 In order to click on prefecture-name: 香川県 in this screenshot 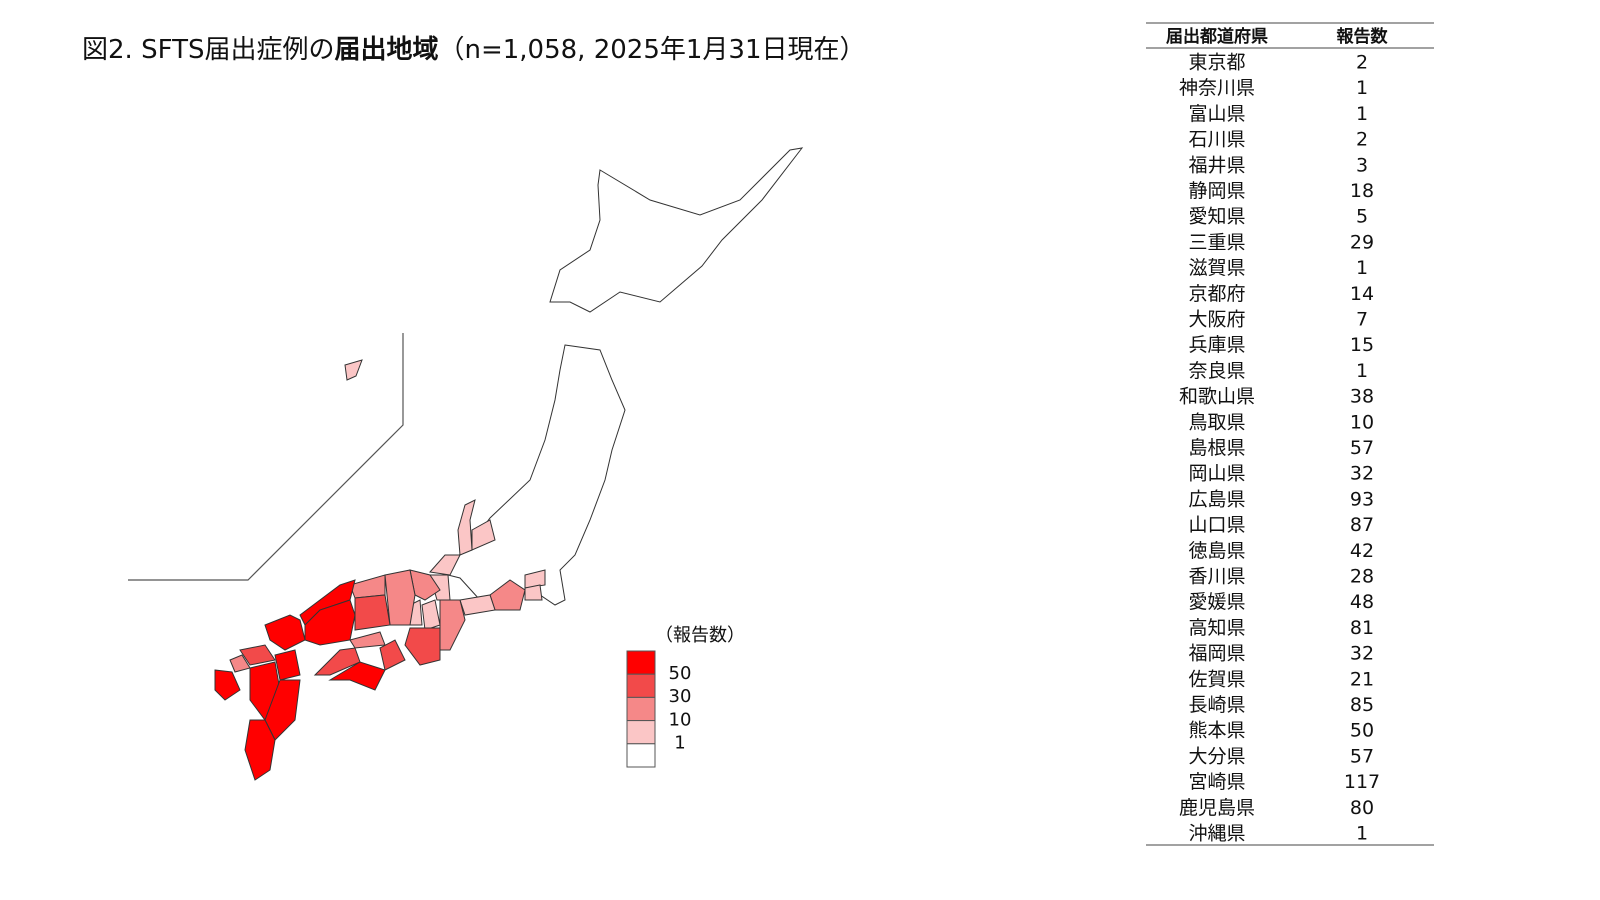, I will do `click(1216, 577)`.